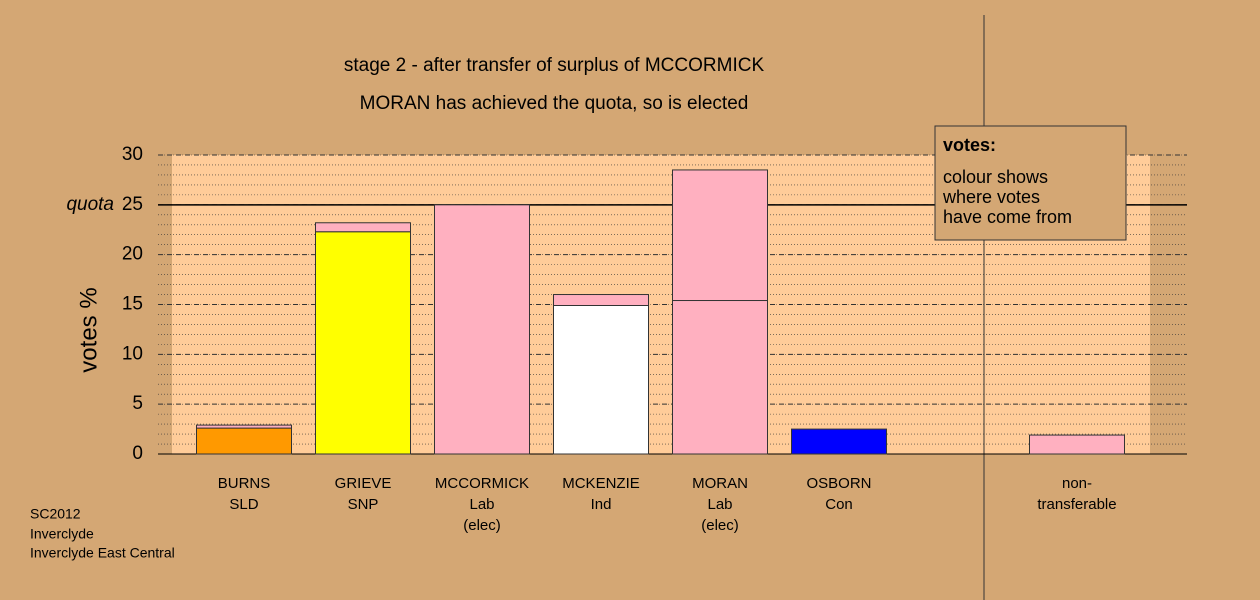  I want to click on y-tick-label: 30, so click(132, 154).